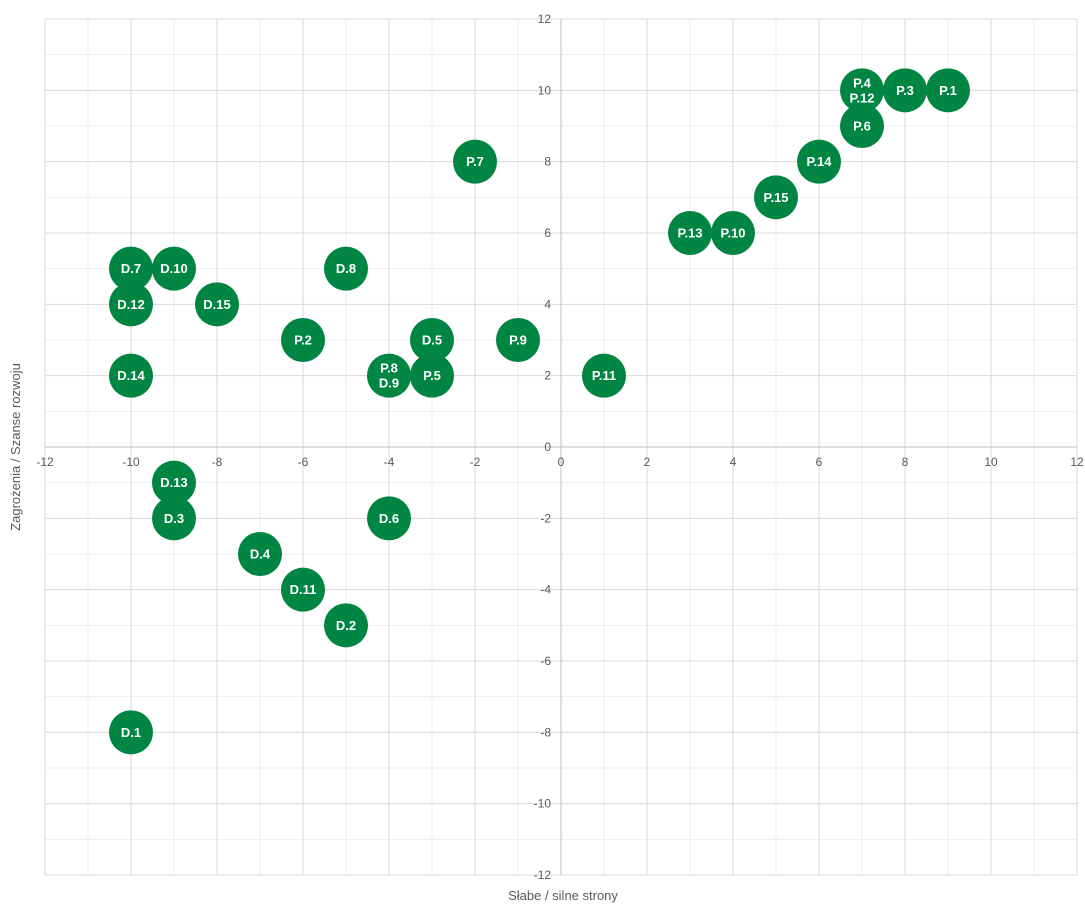  I want to click on data-point-label: P.11, so click(604, 375).